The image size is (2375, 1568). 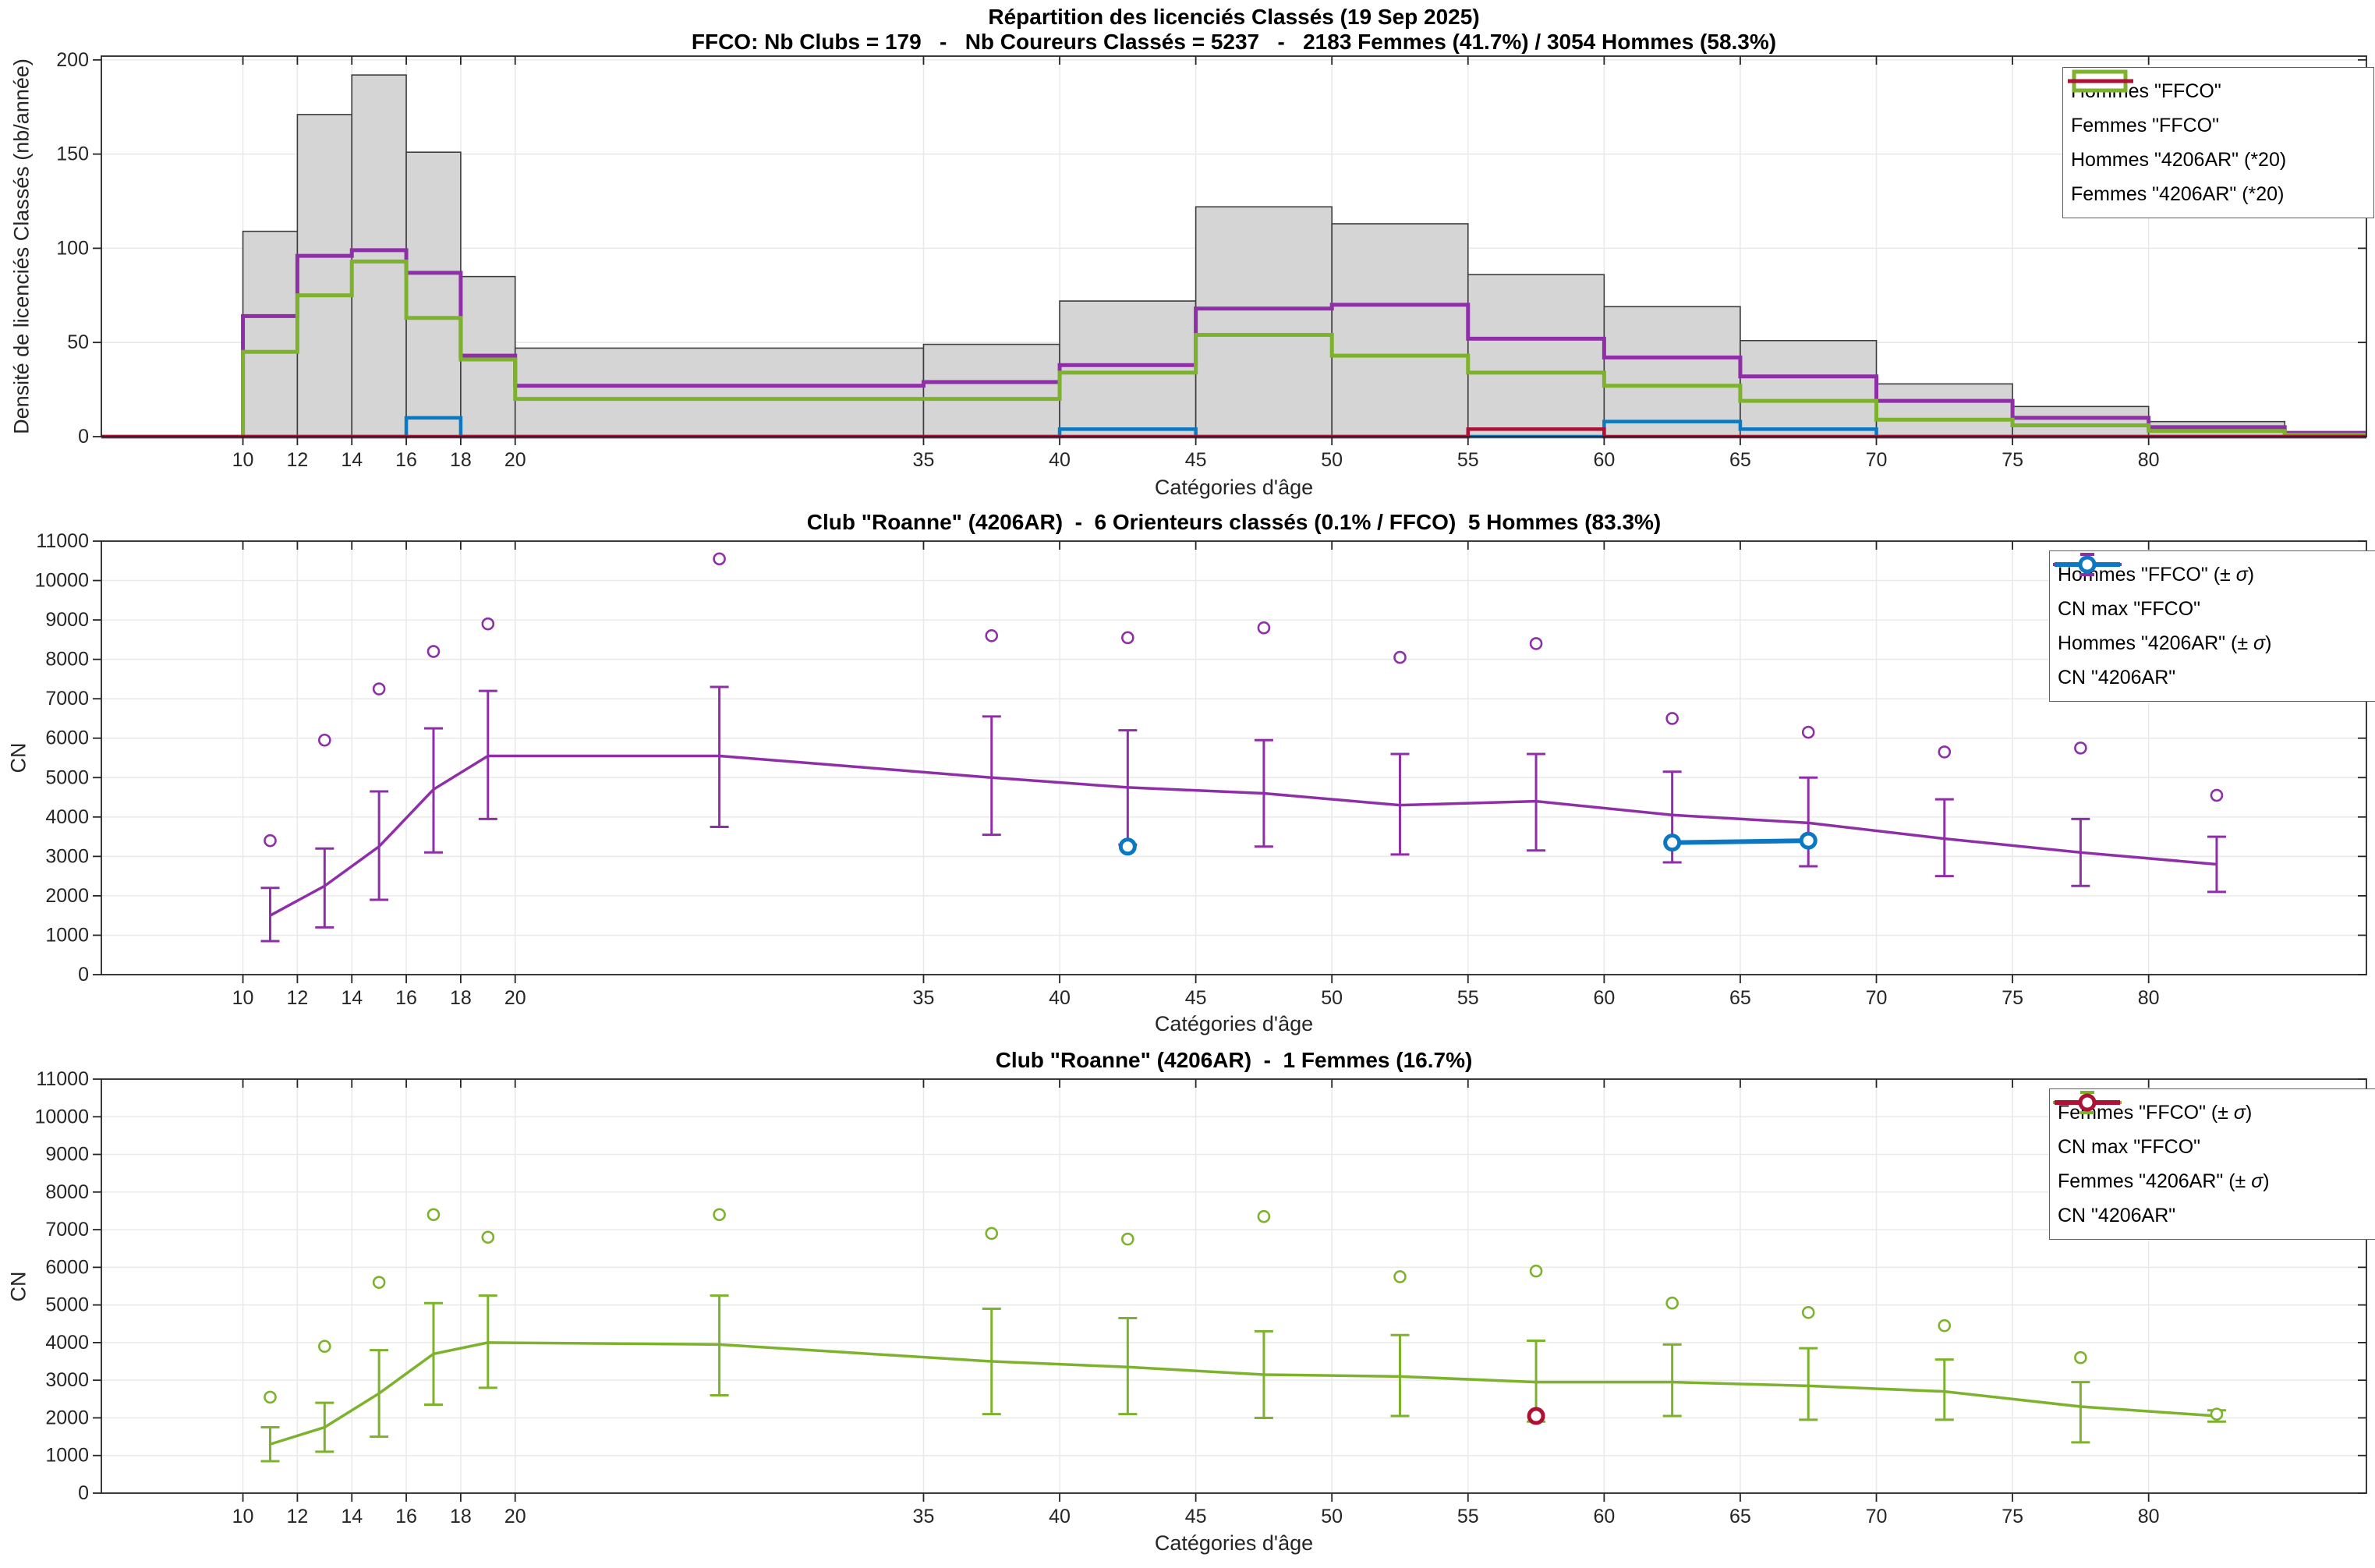 What do you see at coordinates (2215, 1162) in the screenshot?
I see `legend-item: CN "4206AR"` at bounding box center [2215, 1162].